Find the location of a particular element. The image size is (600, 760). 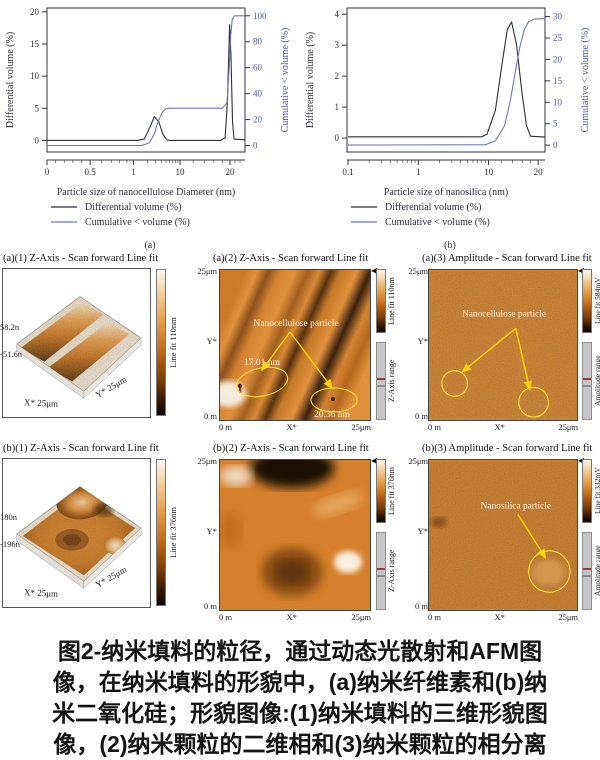

annotation-group: Nanosilica particle is located at coordinates (526, 547).